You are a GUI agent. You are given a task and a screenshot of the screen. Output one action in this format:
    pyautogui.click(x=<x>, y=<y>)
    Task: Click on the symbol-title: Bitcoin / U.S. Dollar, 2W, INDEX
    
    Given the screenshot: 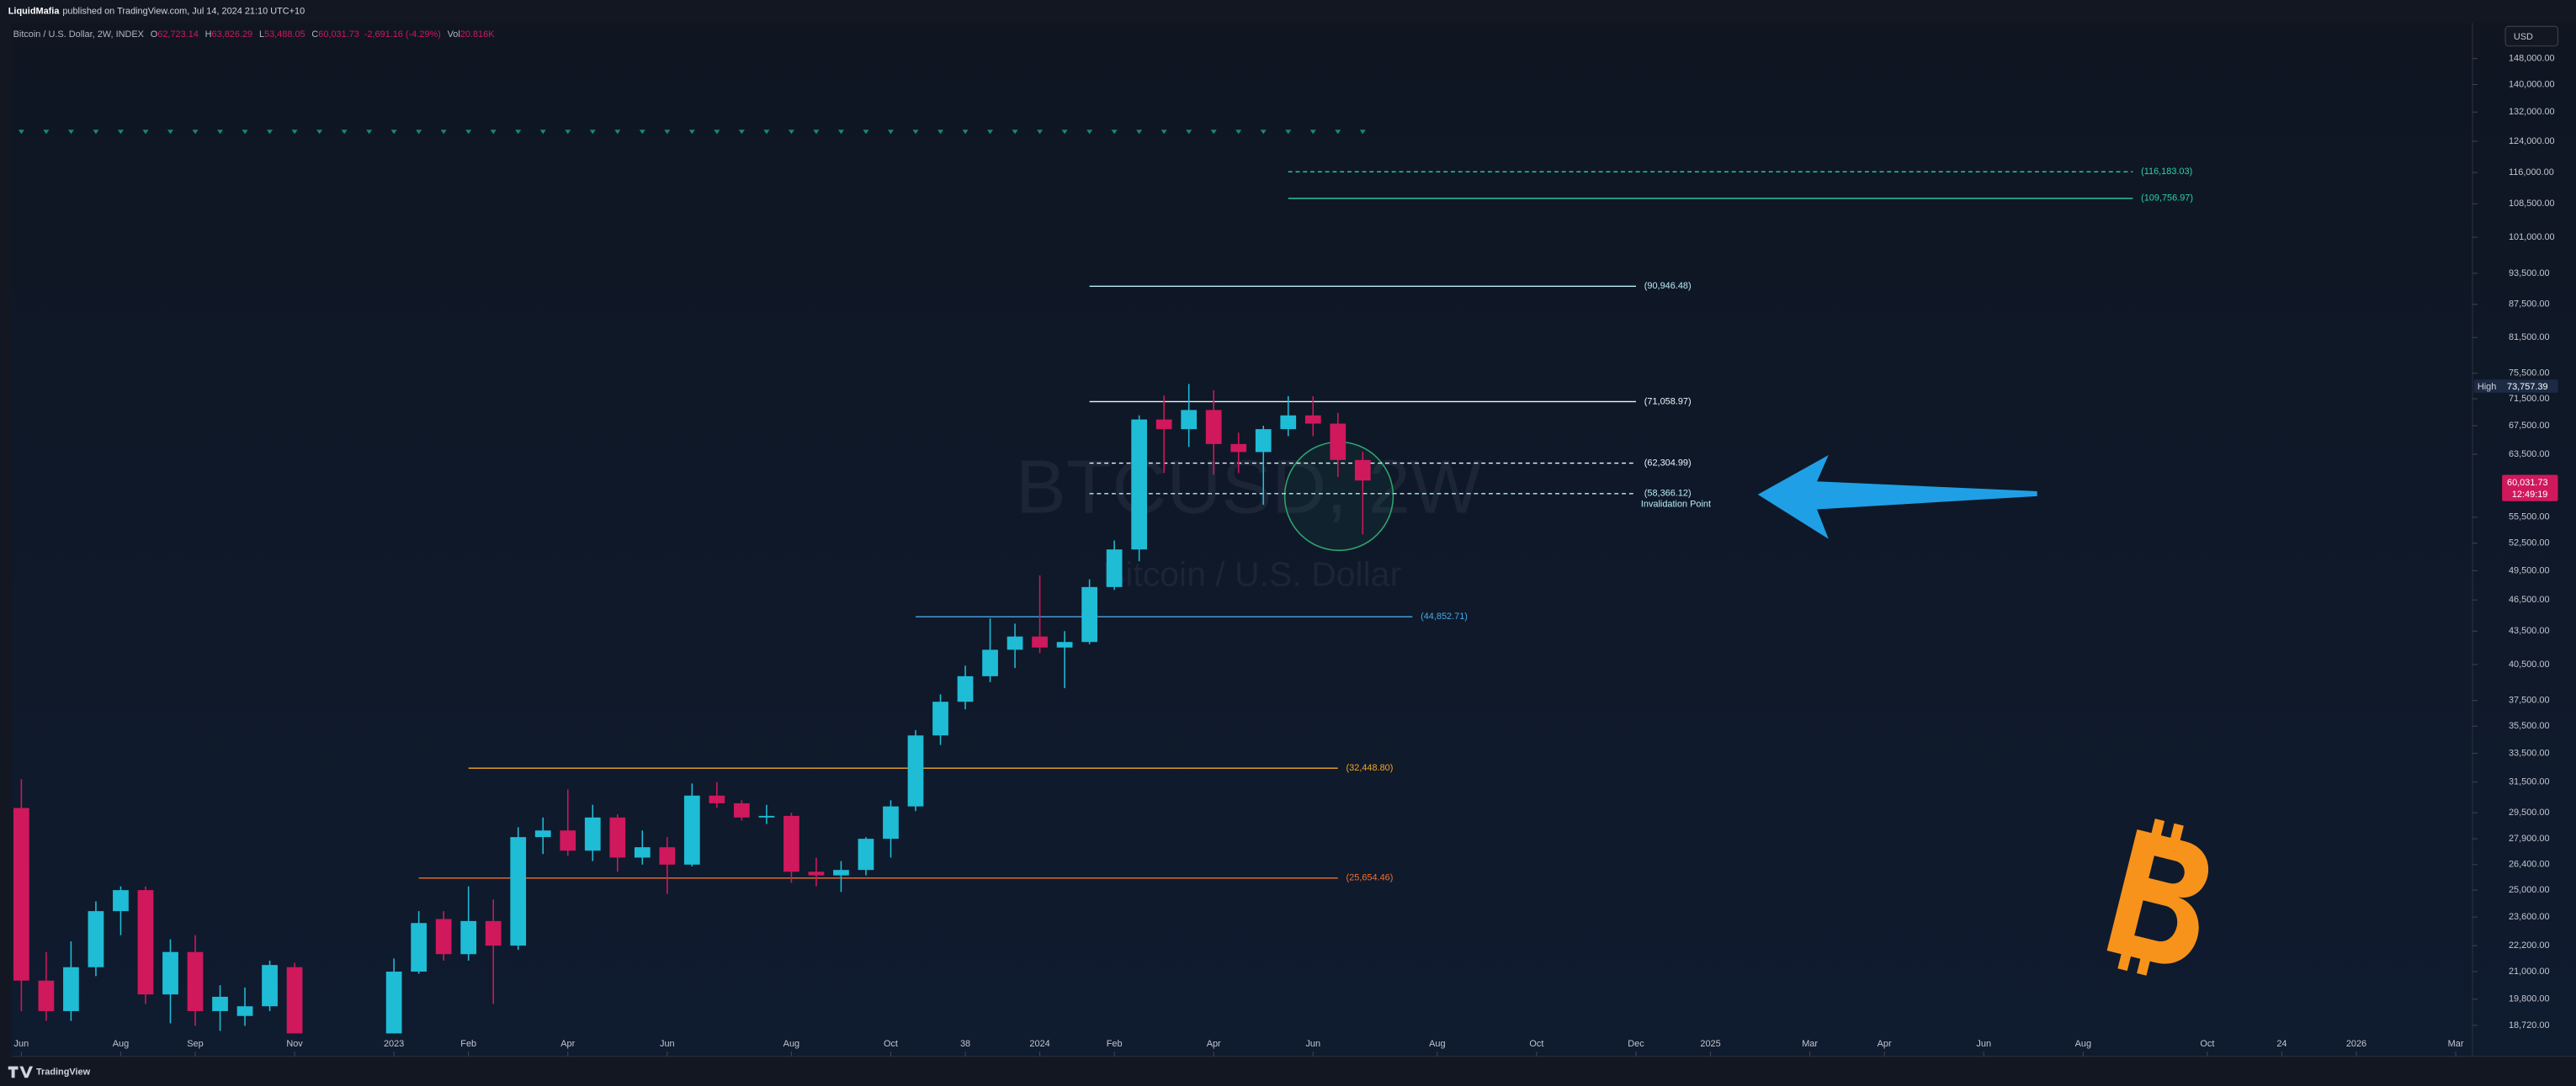 What is the action you would take?
    pyautogui.click(x=79, y=34)
    